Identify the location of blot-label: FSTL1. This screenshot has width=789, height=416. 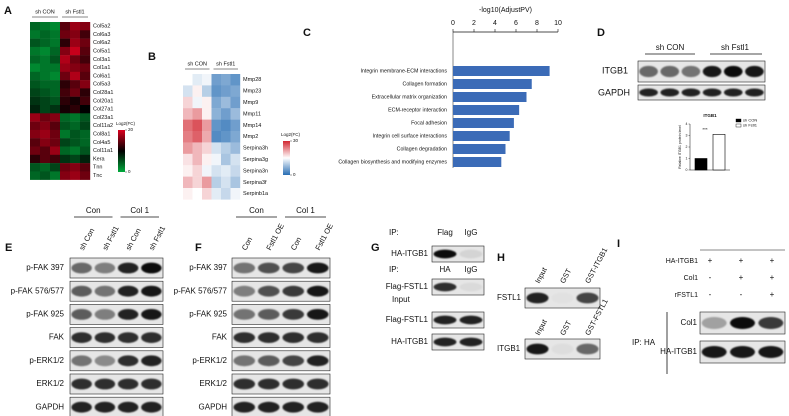
(509, 297).